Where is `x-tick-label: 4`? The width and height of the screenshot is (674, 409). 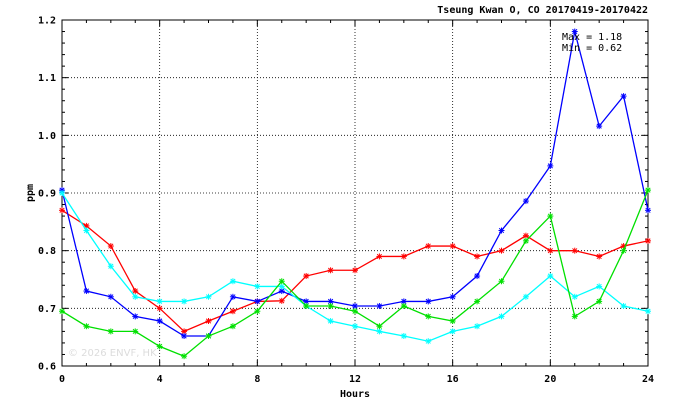
x-tick-label: 4 is located at coordinates (160, 379).